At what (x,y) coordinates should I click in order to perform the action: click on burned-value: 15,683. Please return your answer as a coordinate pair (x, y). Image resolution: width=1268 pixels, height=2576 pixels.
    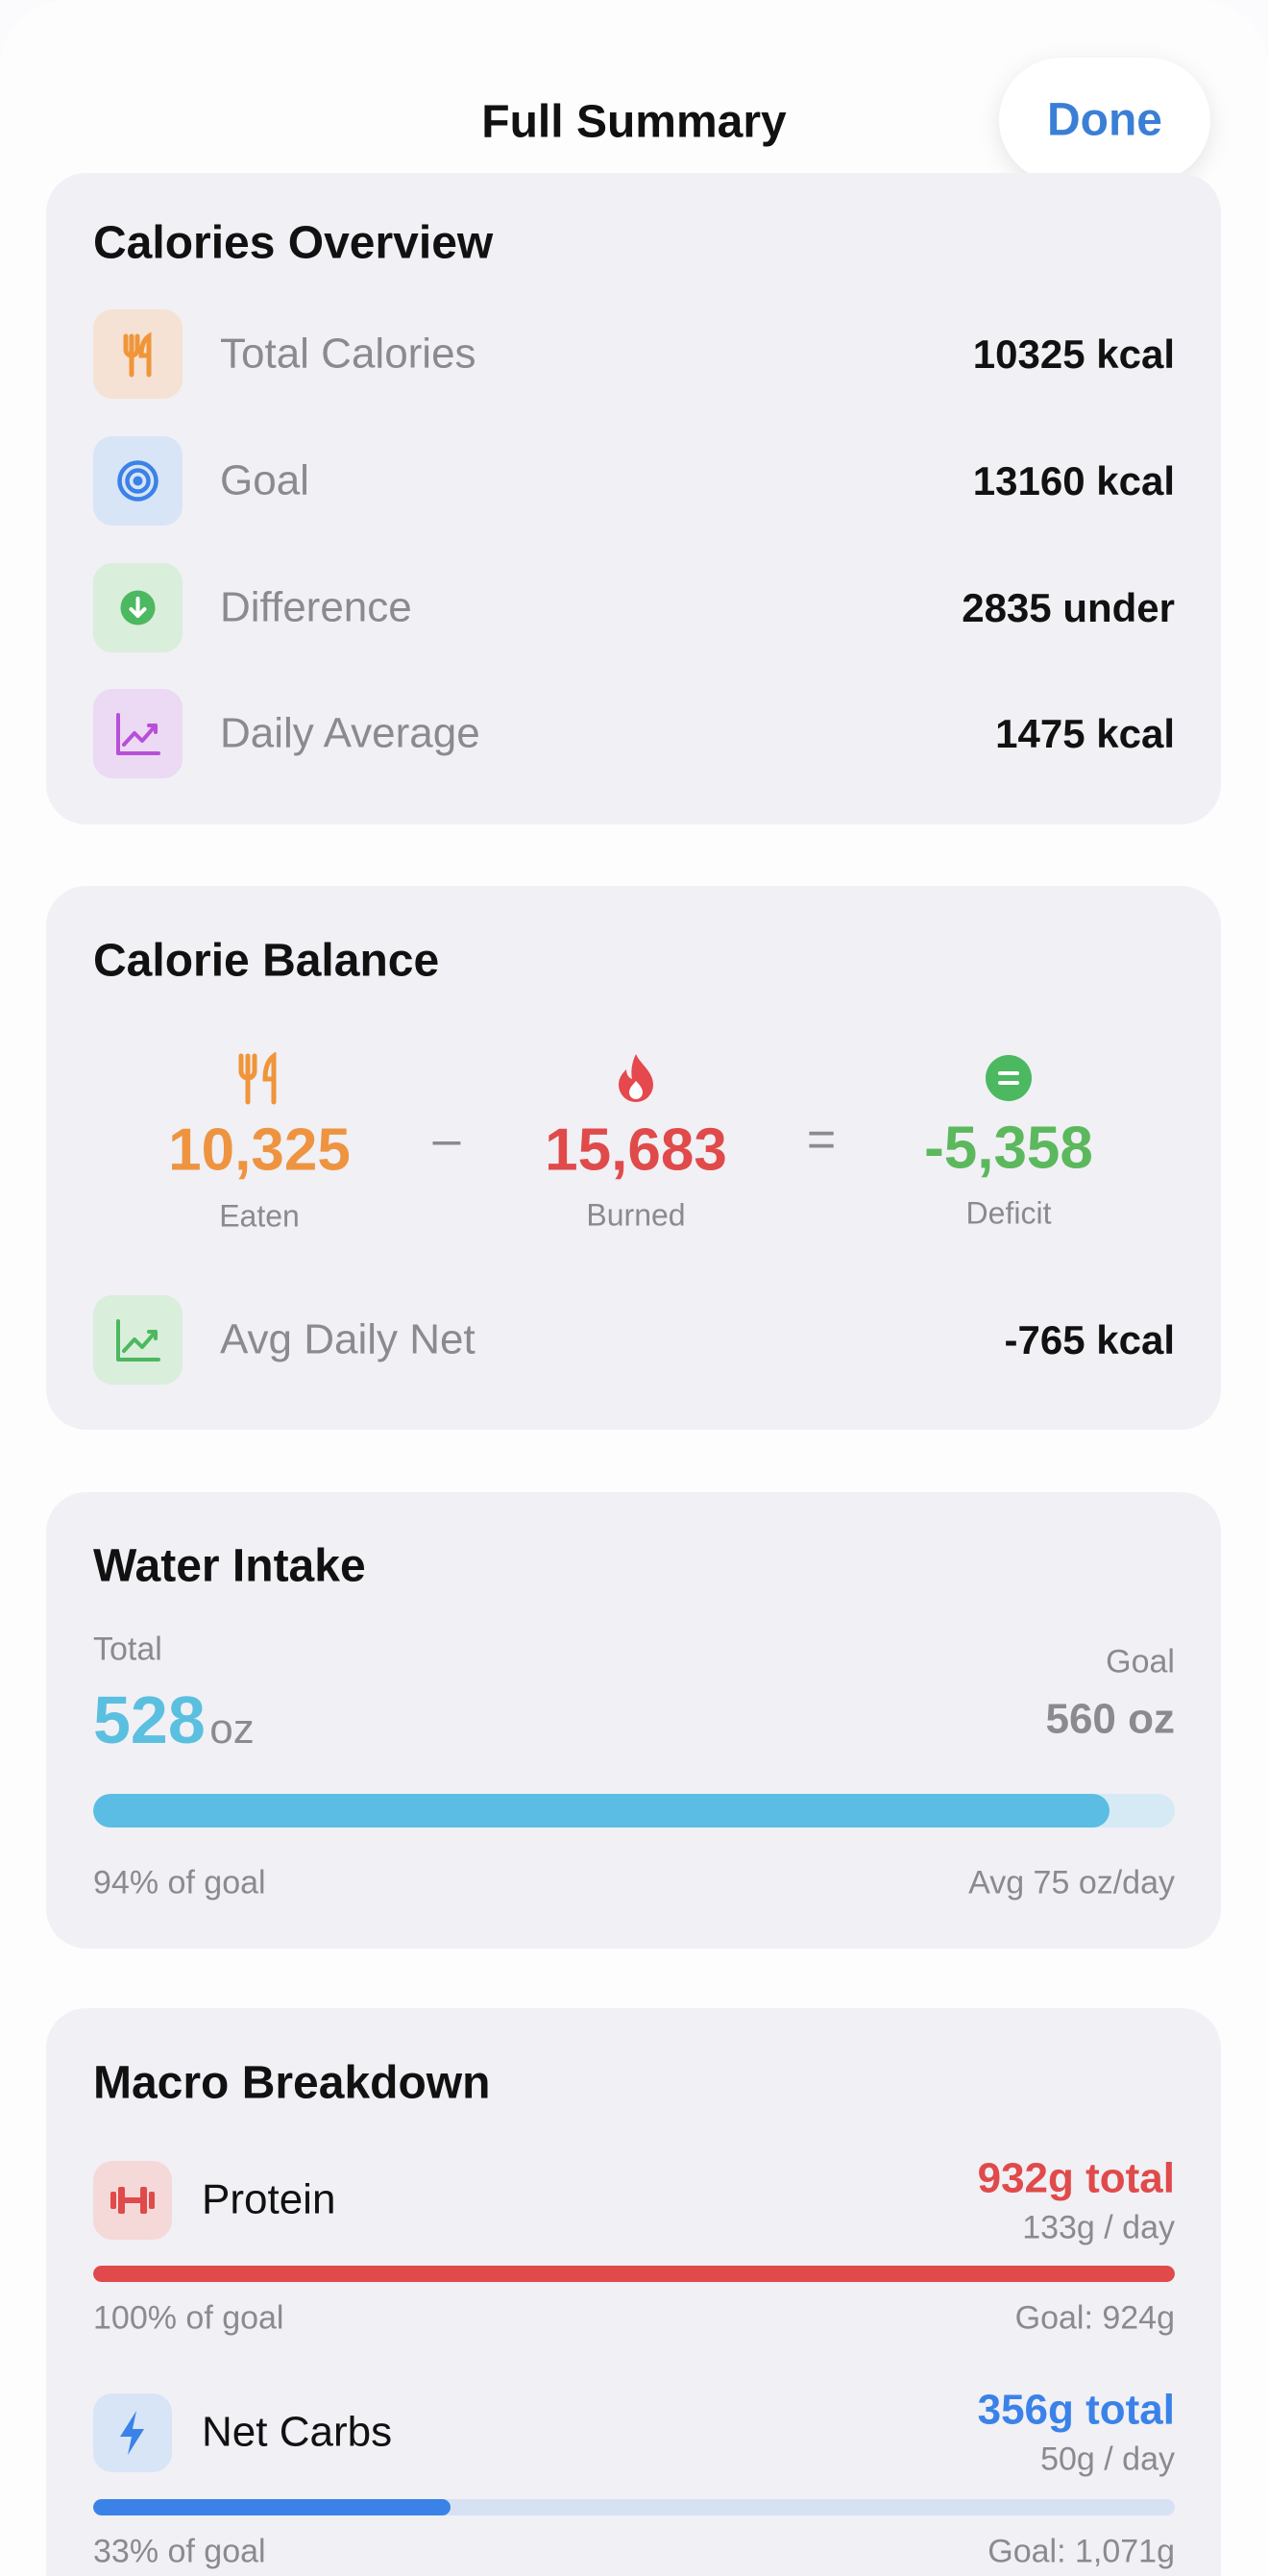
    Looking at the image, I should click on (636, 1150).